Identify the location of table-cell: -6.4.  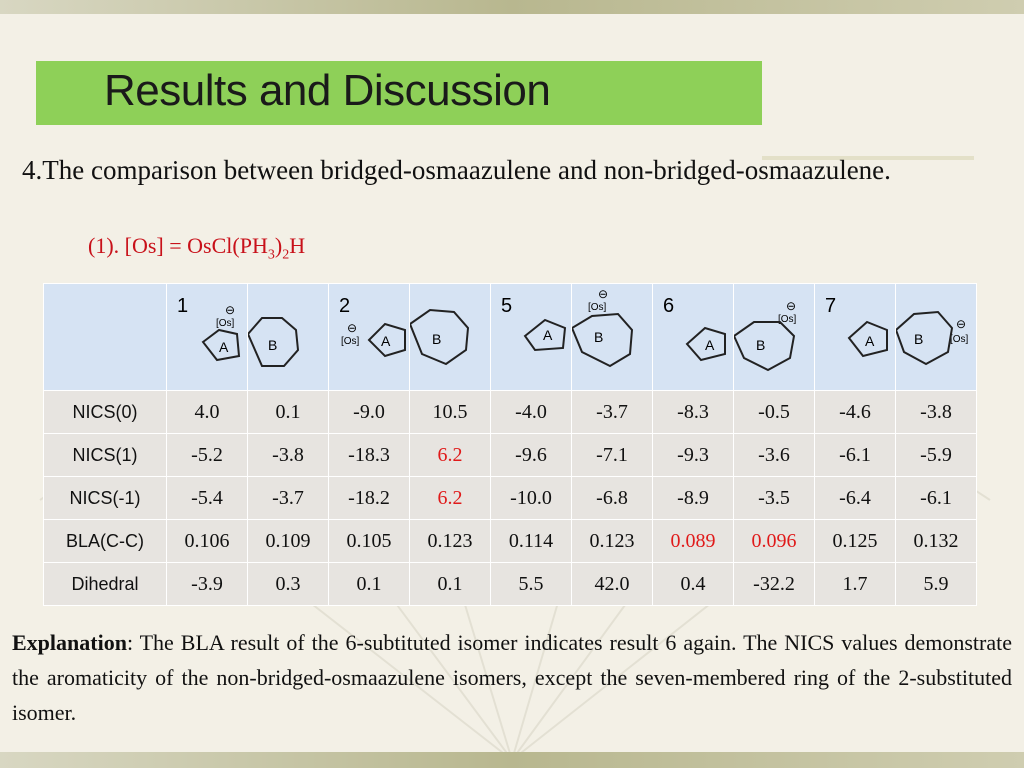
(855, 498).